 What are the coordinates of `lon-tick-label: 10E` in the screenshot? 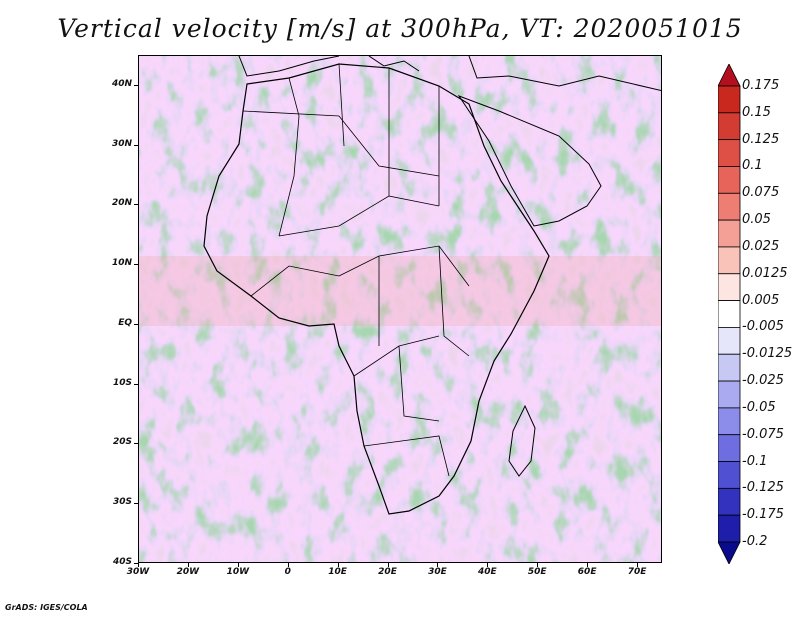 It's located at (337, 572).